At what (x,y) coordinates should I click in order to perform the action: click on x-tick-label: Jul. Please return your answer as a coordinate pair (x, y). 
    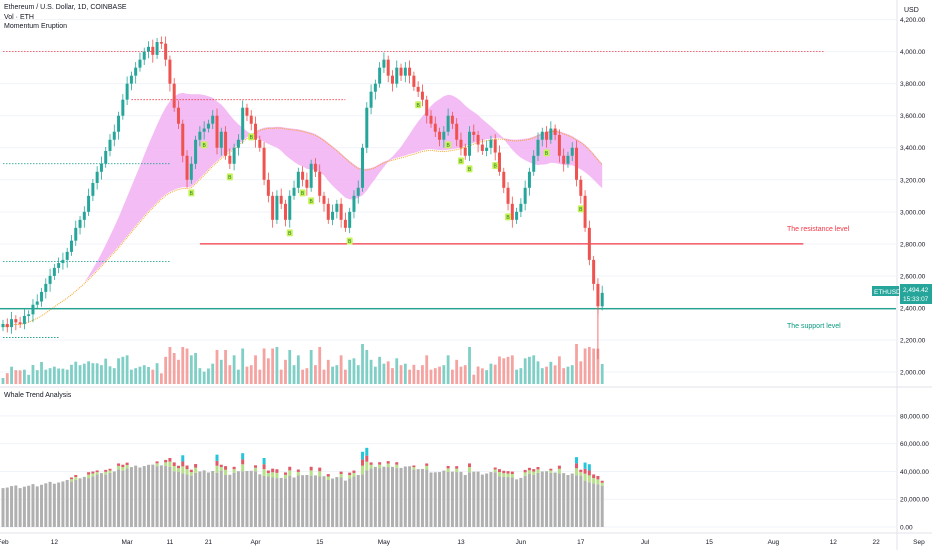
    Looking at the image, I should click on (645, 542).